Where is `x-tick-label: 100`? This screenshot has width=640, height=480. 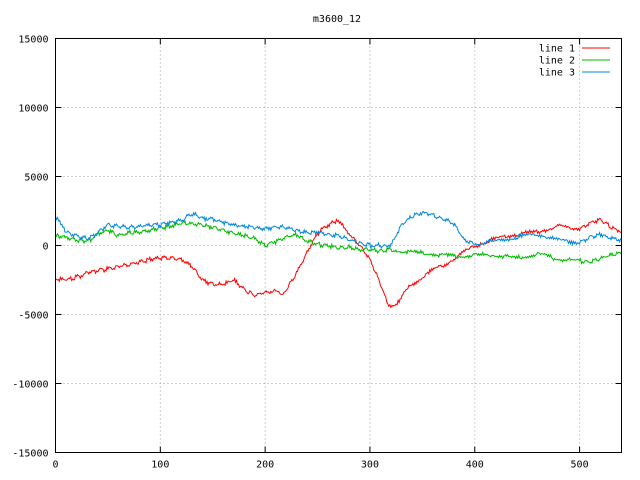
x-tick-label: 100 is located at coordinates (160, 465).